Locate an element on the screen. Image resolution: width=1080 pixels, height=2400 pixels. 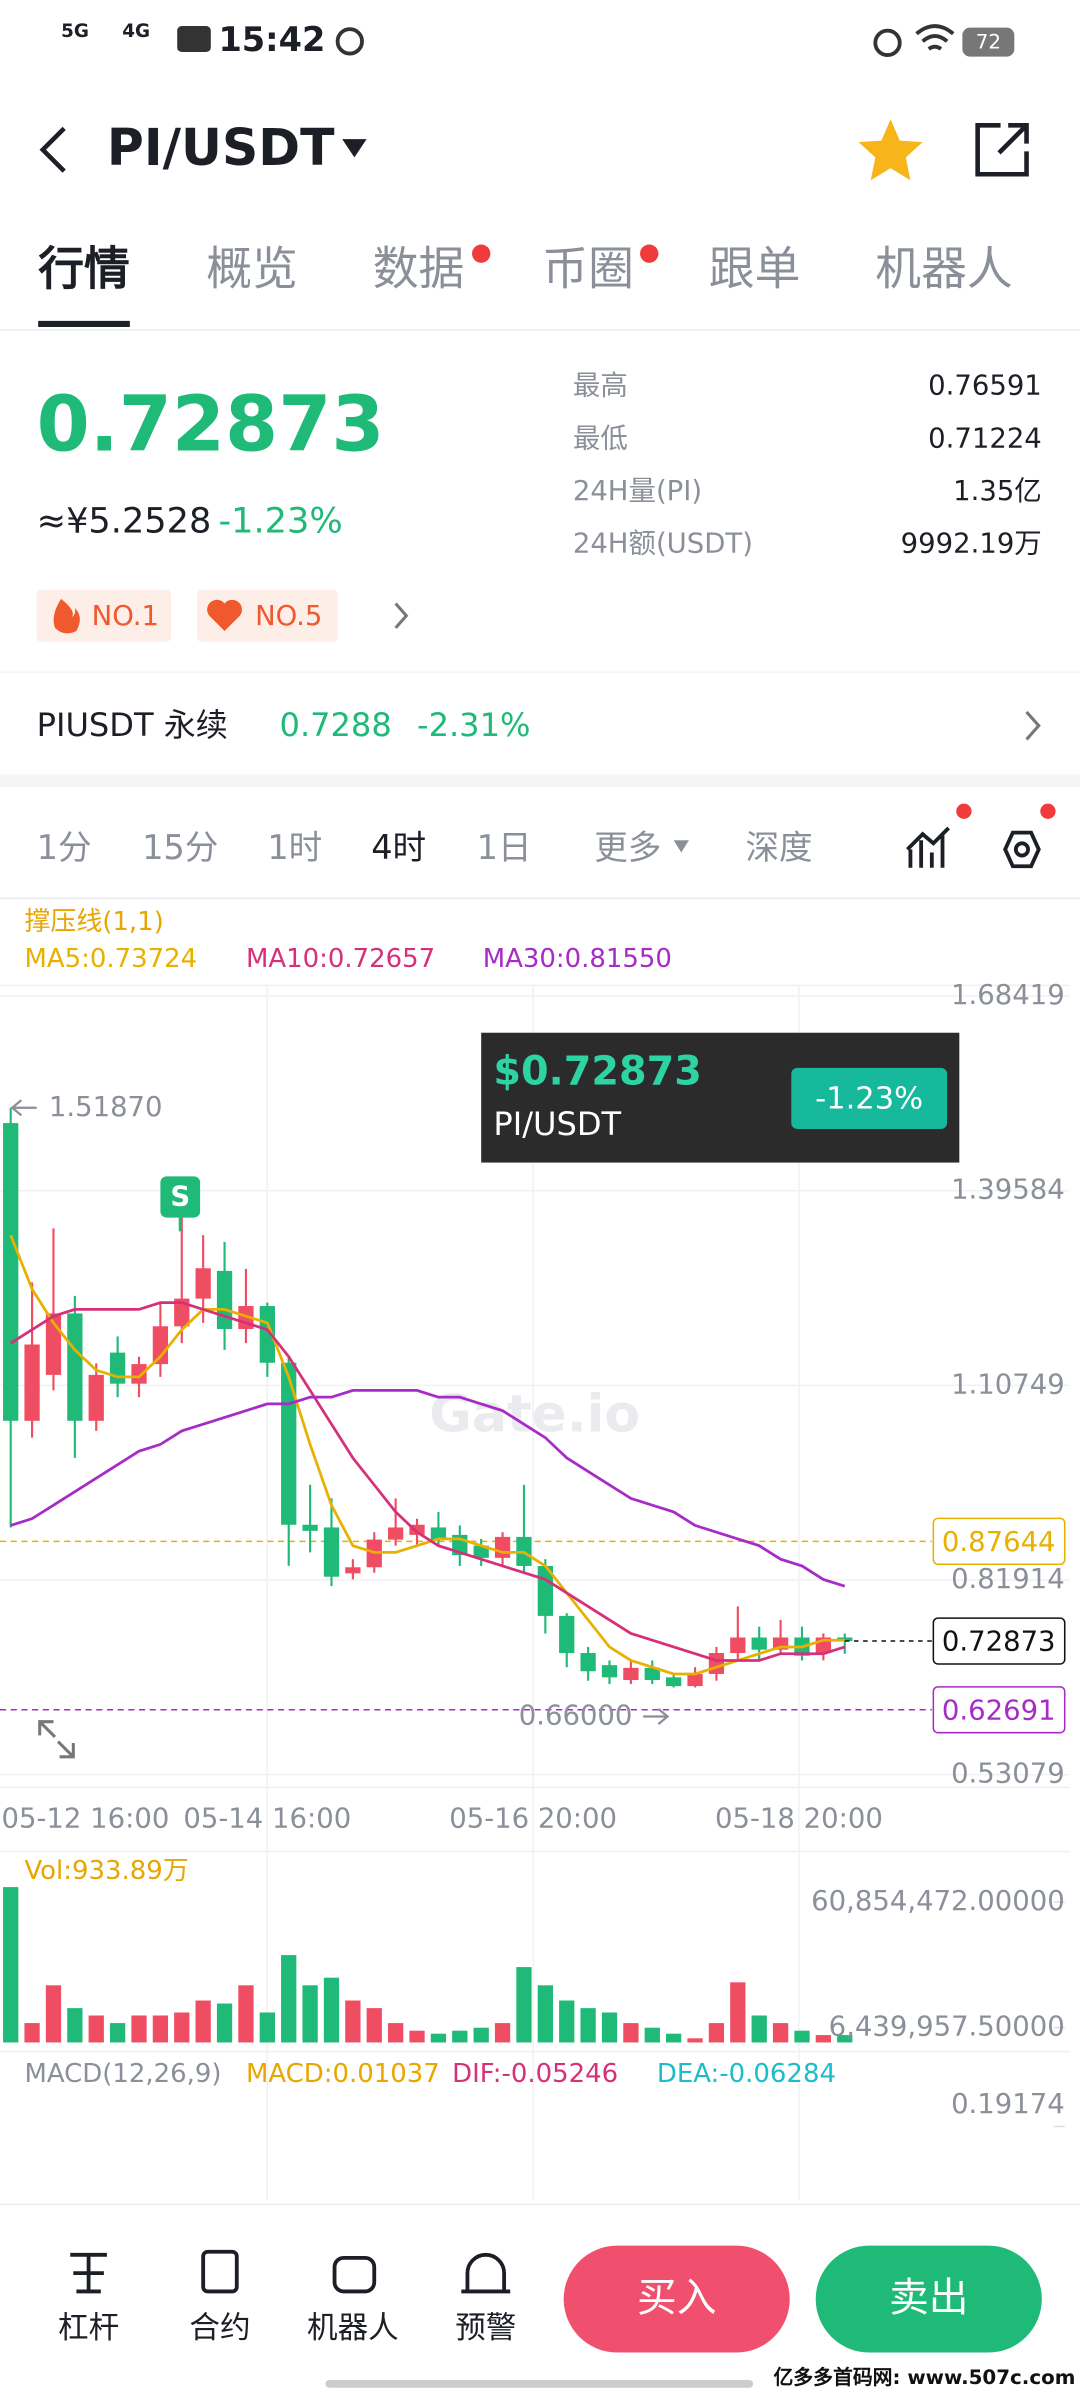
expand-button is located at coordinates (56, 1739).